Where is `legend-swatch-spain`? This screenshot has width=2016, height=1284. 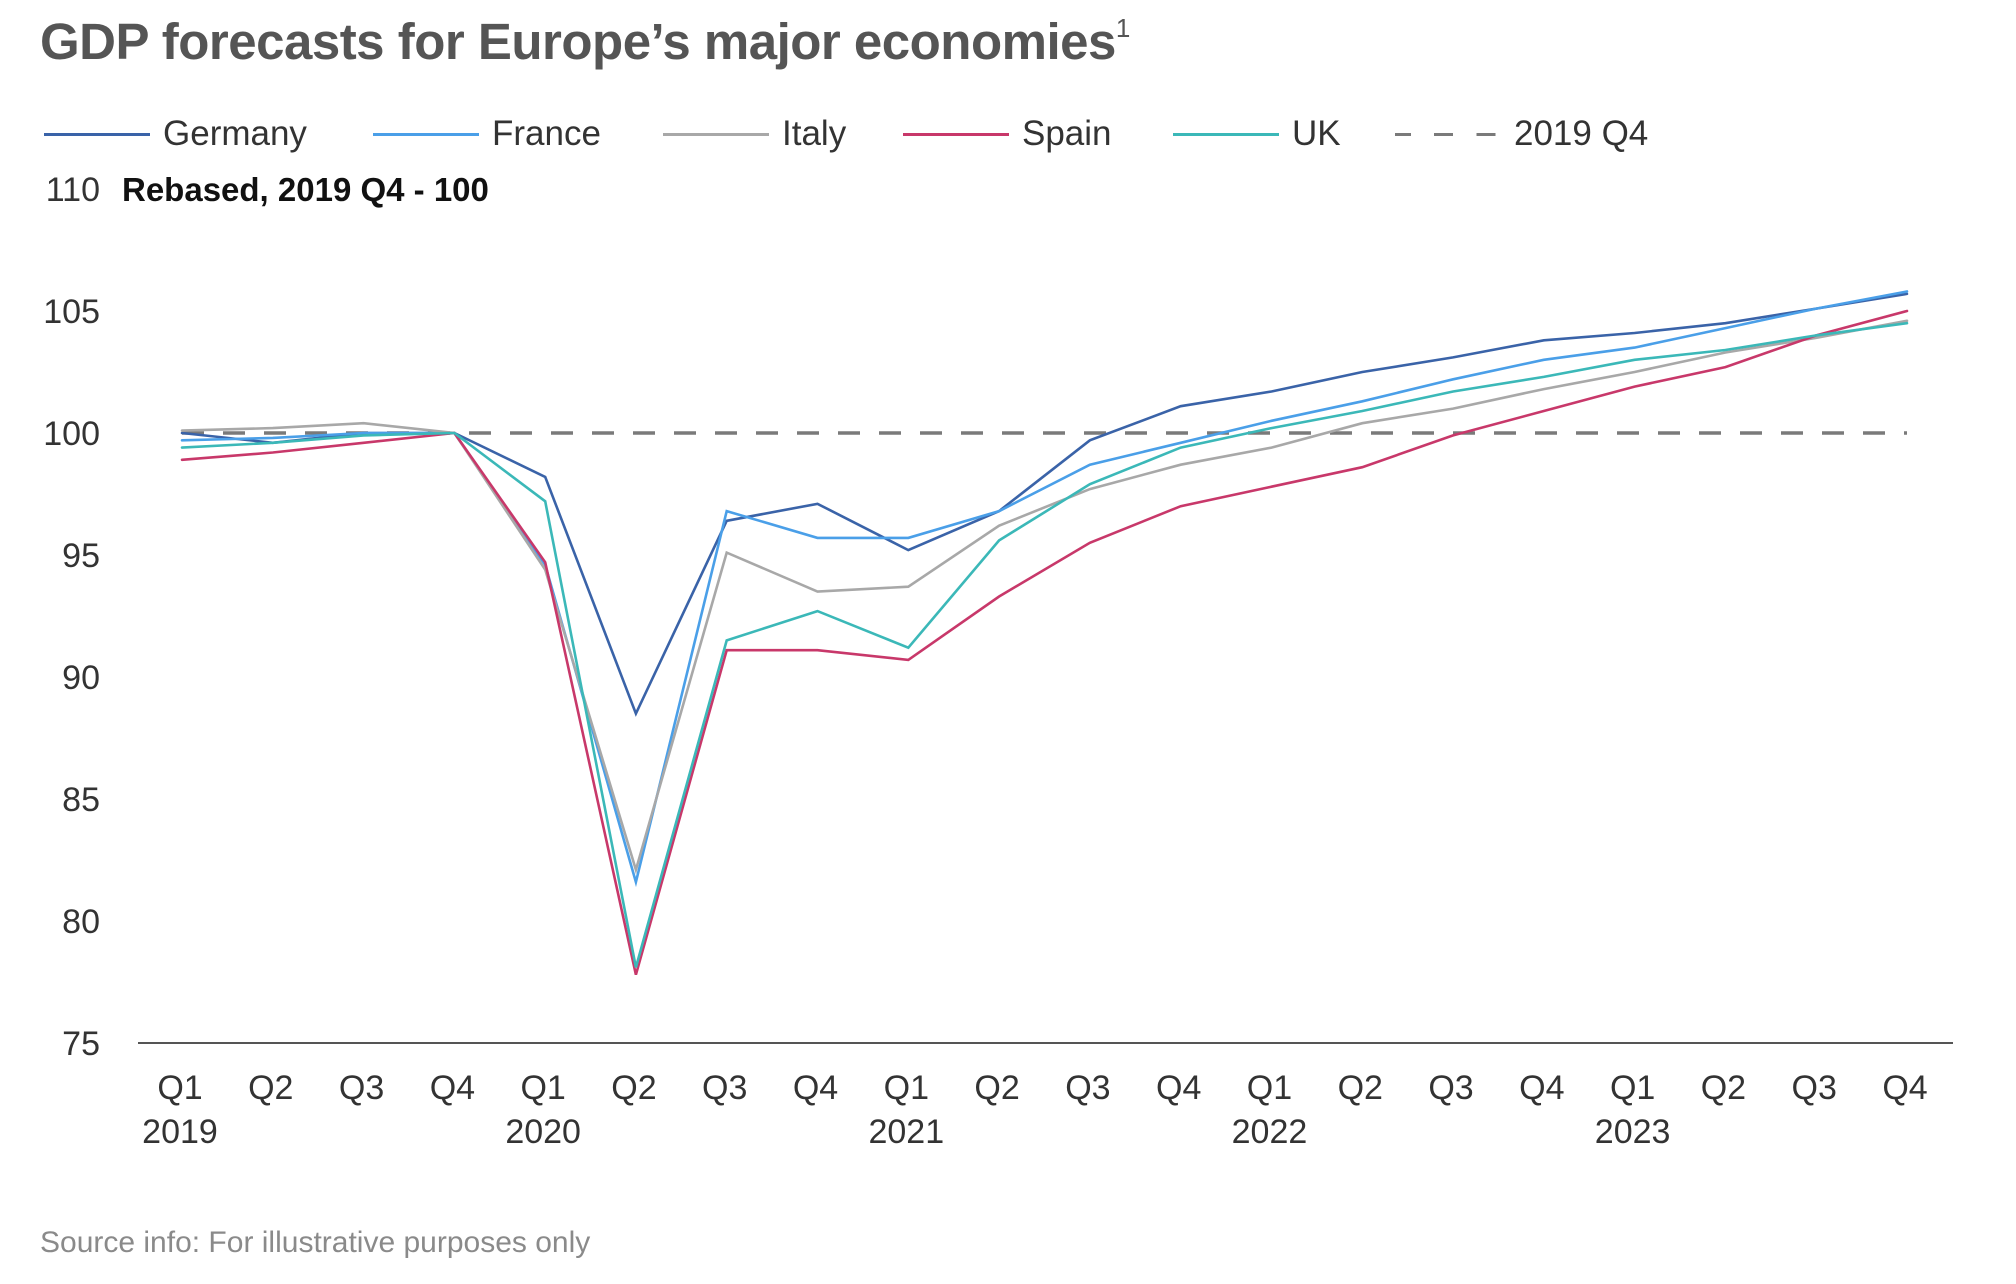
legend-swatch-spain is located at coordinates (956, 134).